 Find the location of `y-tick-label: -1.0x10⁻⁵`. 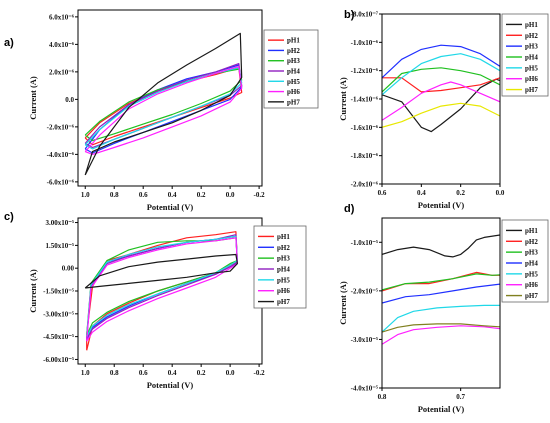

y-tick-label: -1.0x10⁻⁵ is located at coordinates (364, 243).